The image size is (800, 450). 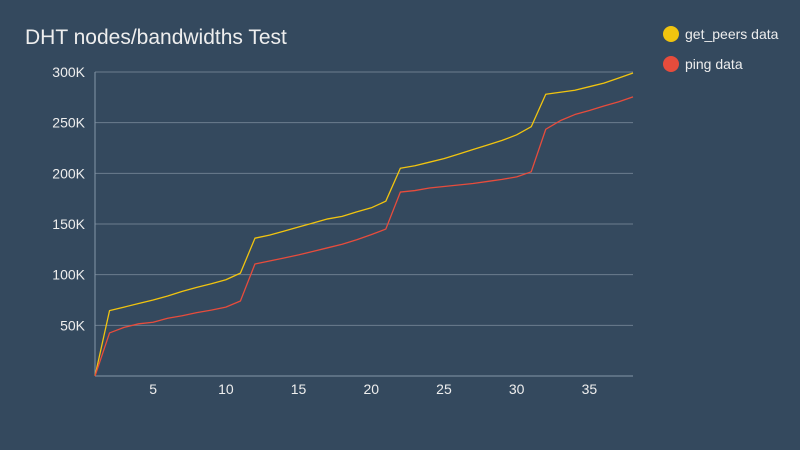 I want to click on x-tick-labels: 5 10 15 20 25 30 35, so click(x=373, y=389).